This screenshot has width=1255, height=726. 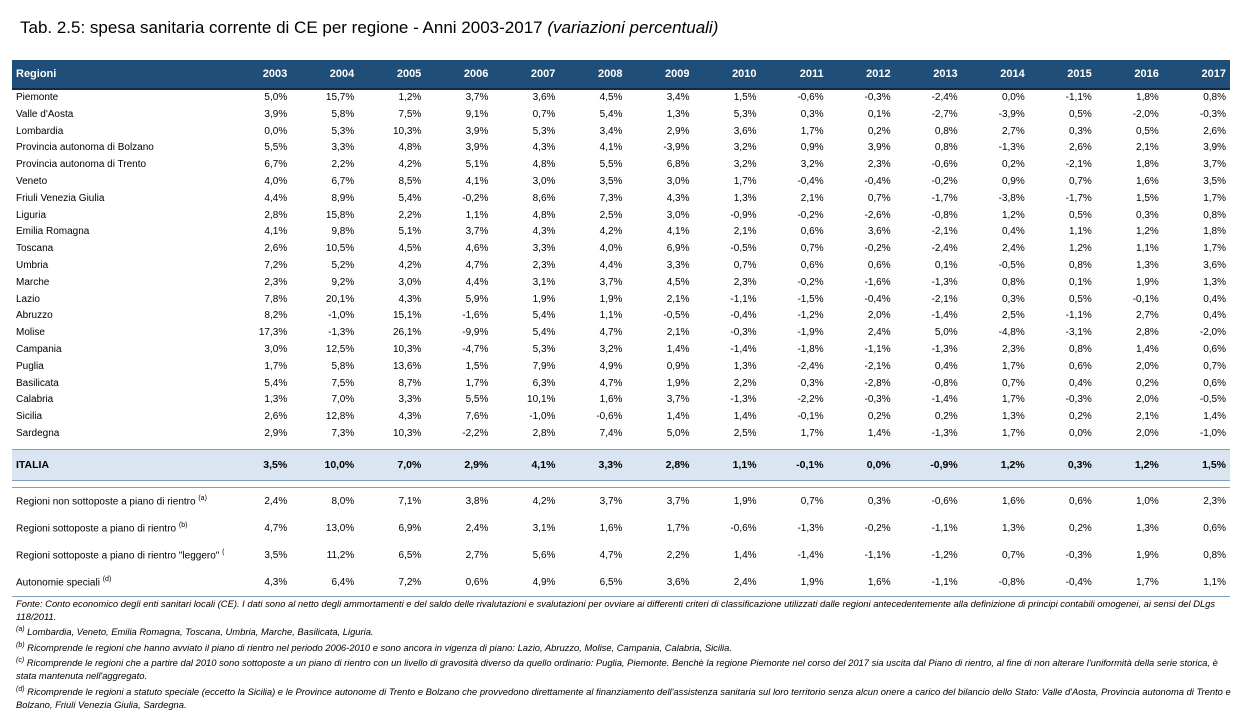 What do you see at coordinates (341, 333) in the screenshot?
I see `cell-value: -1,3%` at bounding box center [341, 333].